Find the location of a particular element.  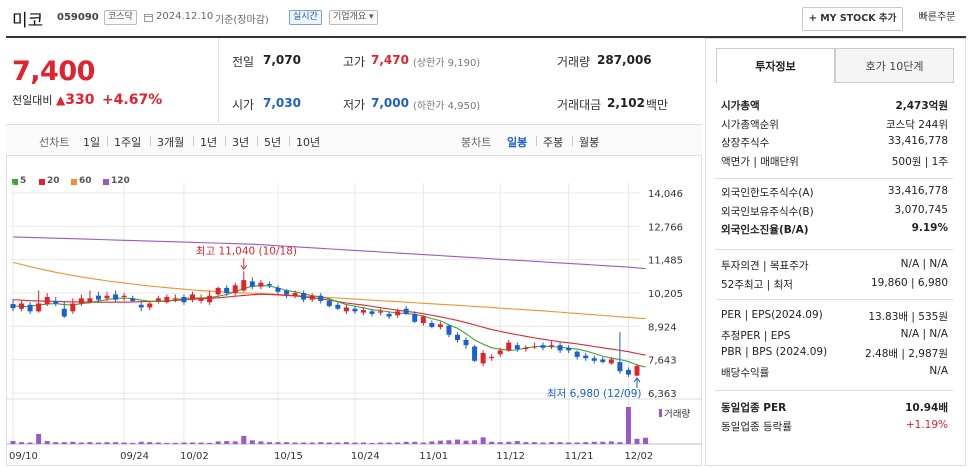

tab-invest-info: 투자정보 is located at coordinates (775, 65).